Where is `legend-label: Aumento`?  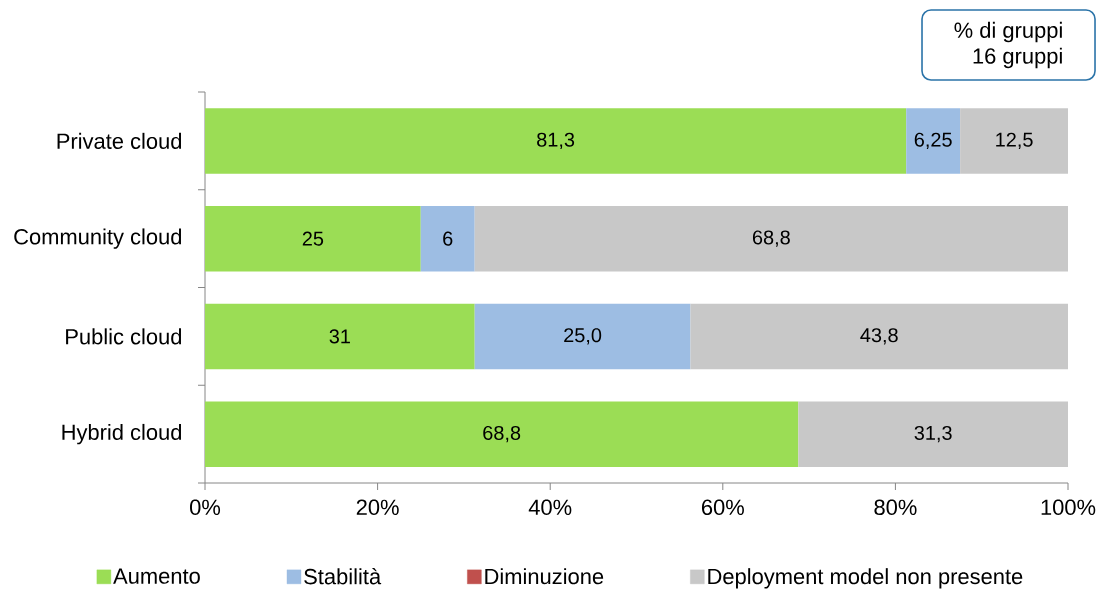
legend-label: Aumento is located at coordinates (156, 576).